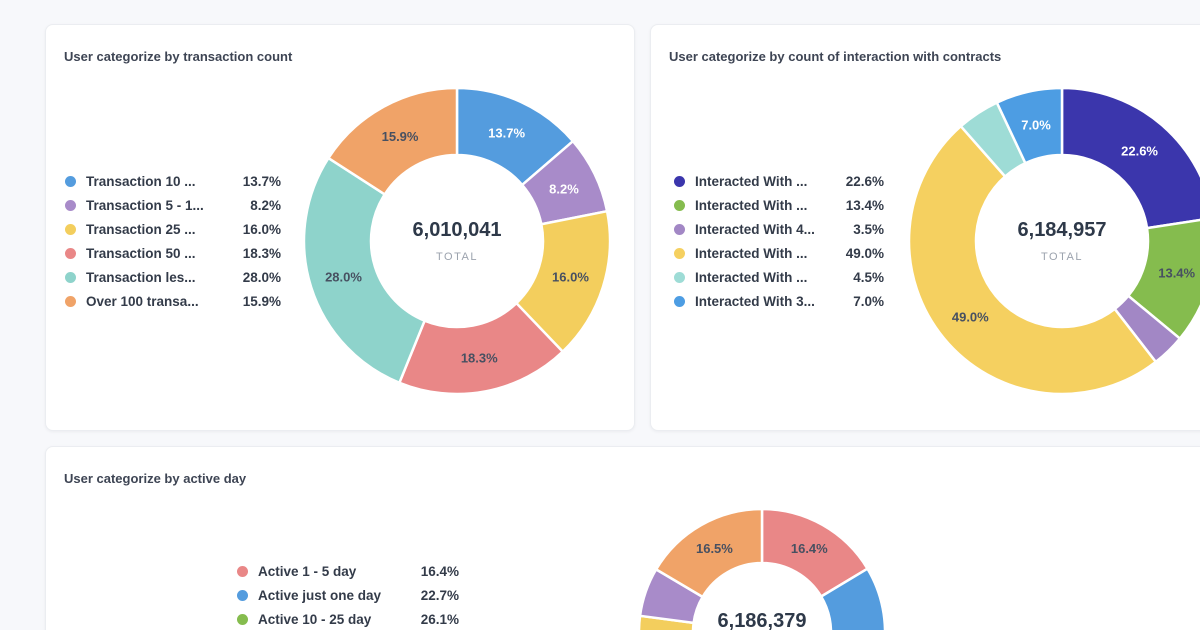  Describe the element at coordinates (320, 595) in the screenshot. I see `legend-label: Active just one day` at that location.